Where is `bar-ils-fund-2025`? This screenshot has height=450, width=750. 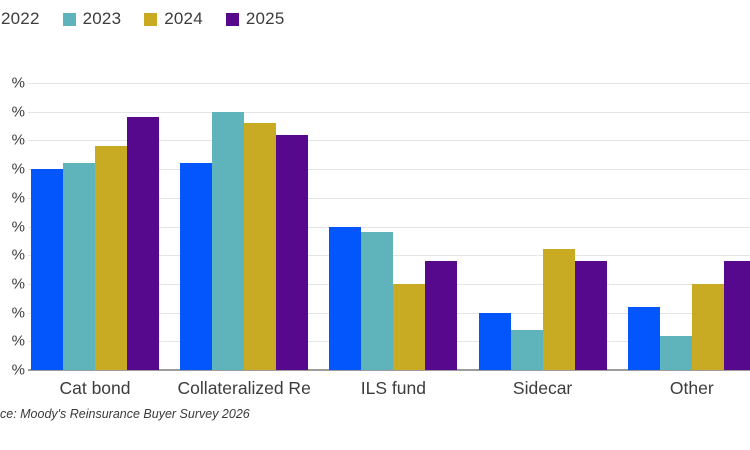
bar-ils-fund-2025 is located at coordinates (441, 315).